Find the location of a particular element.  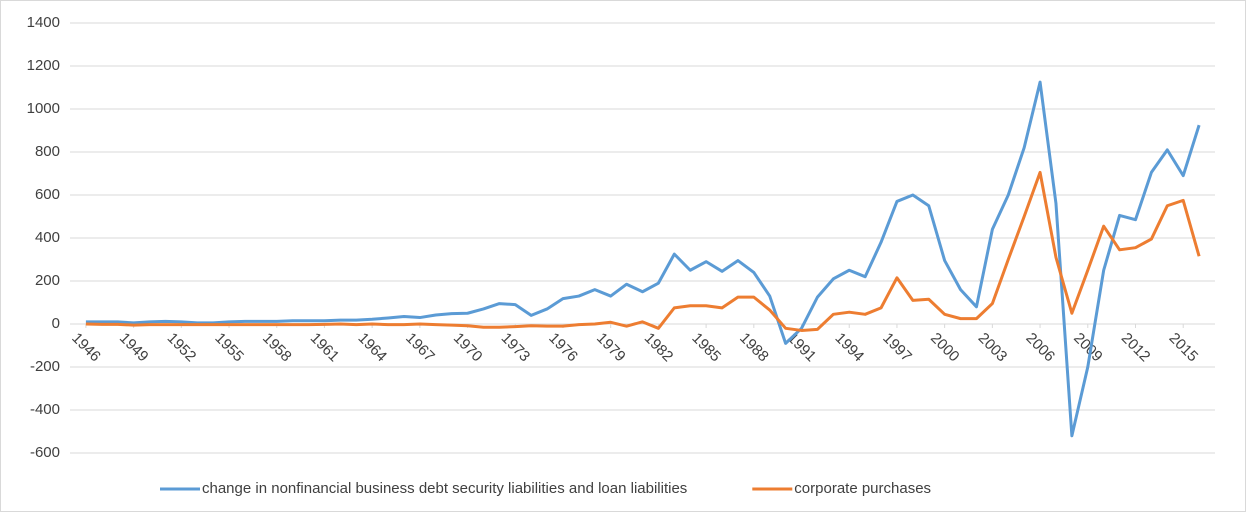

y-tick-label: 200 is located at coordinates (47, 280).